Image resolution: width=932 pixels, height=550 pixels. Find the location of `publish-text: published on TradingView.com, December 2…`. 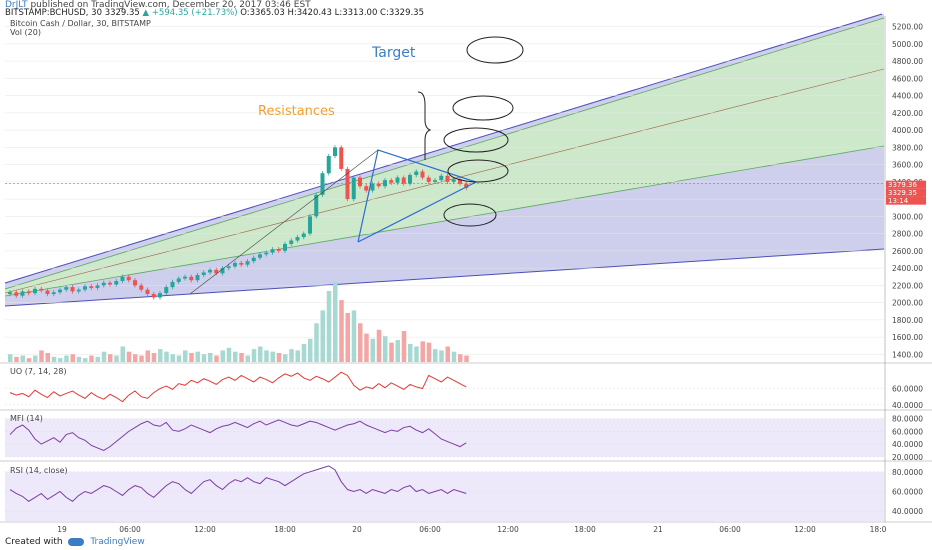

publish-text: published on TradingView.com, December 2… is located at coordinates (170, 5).